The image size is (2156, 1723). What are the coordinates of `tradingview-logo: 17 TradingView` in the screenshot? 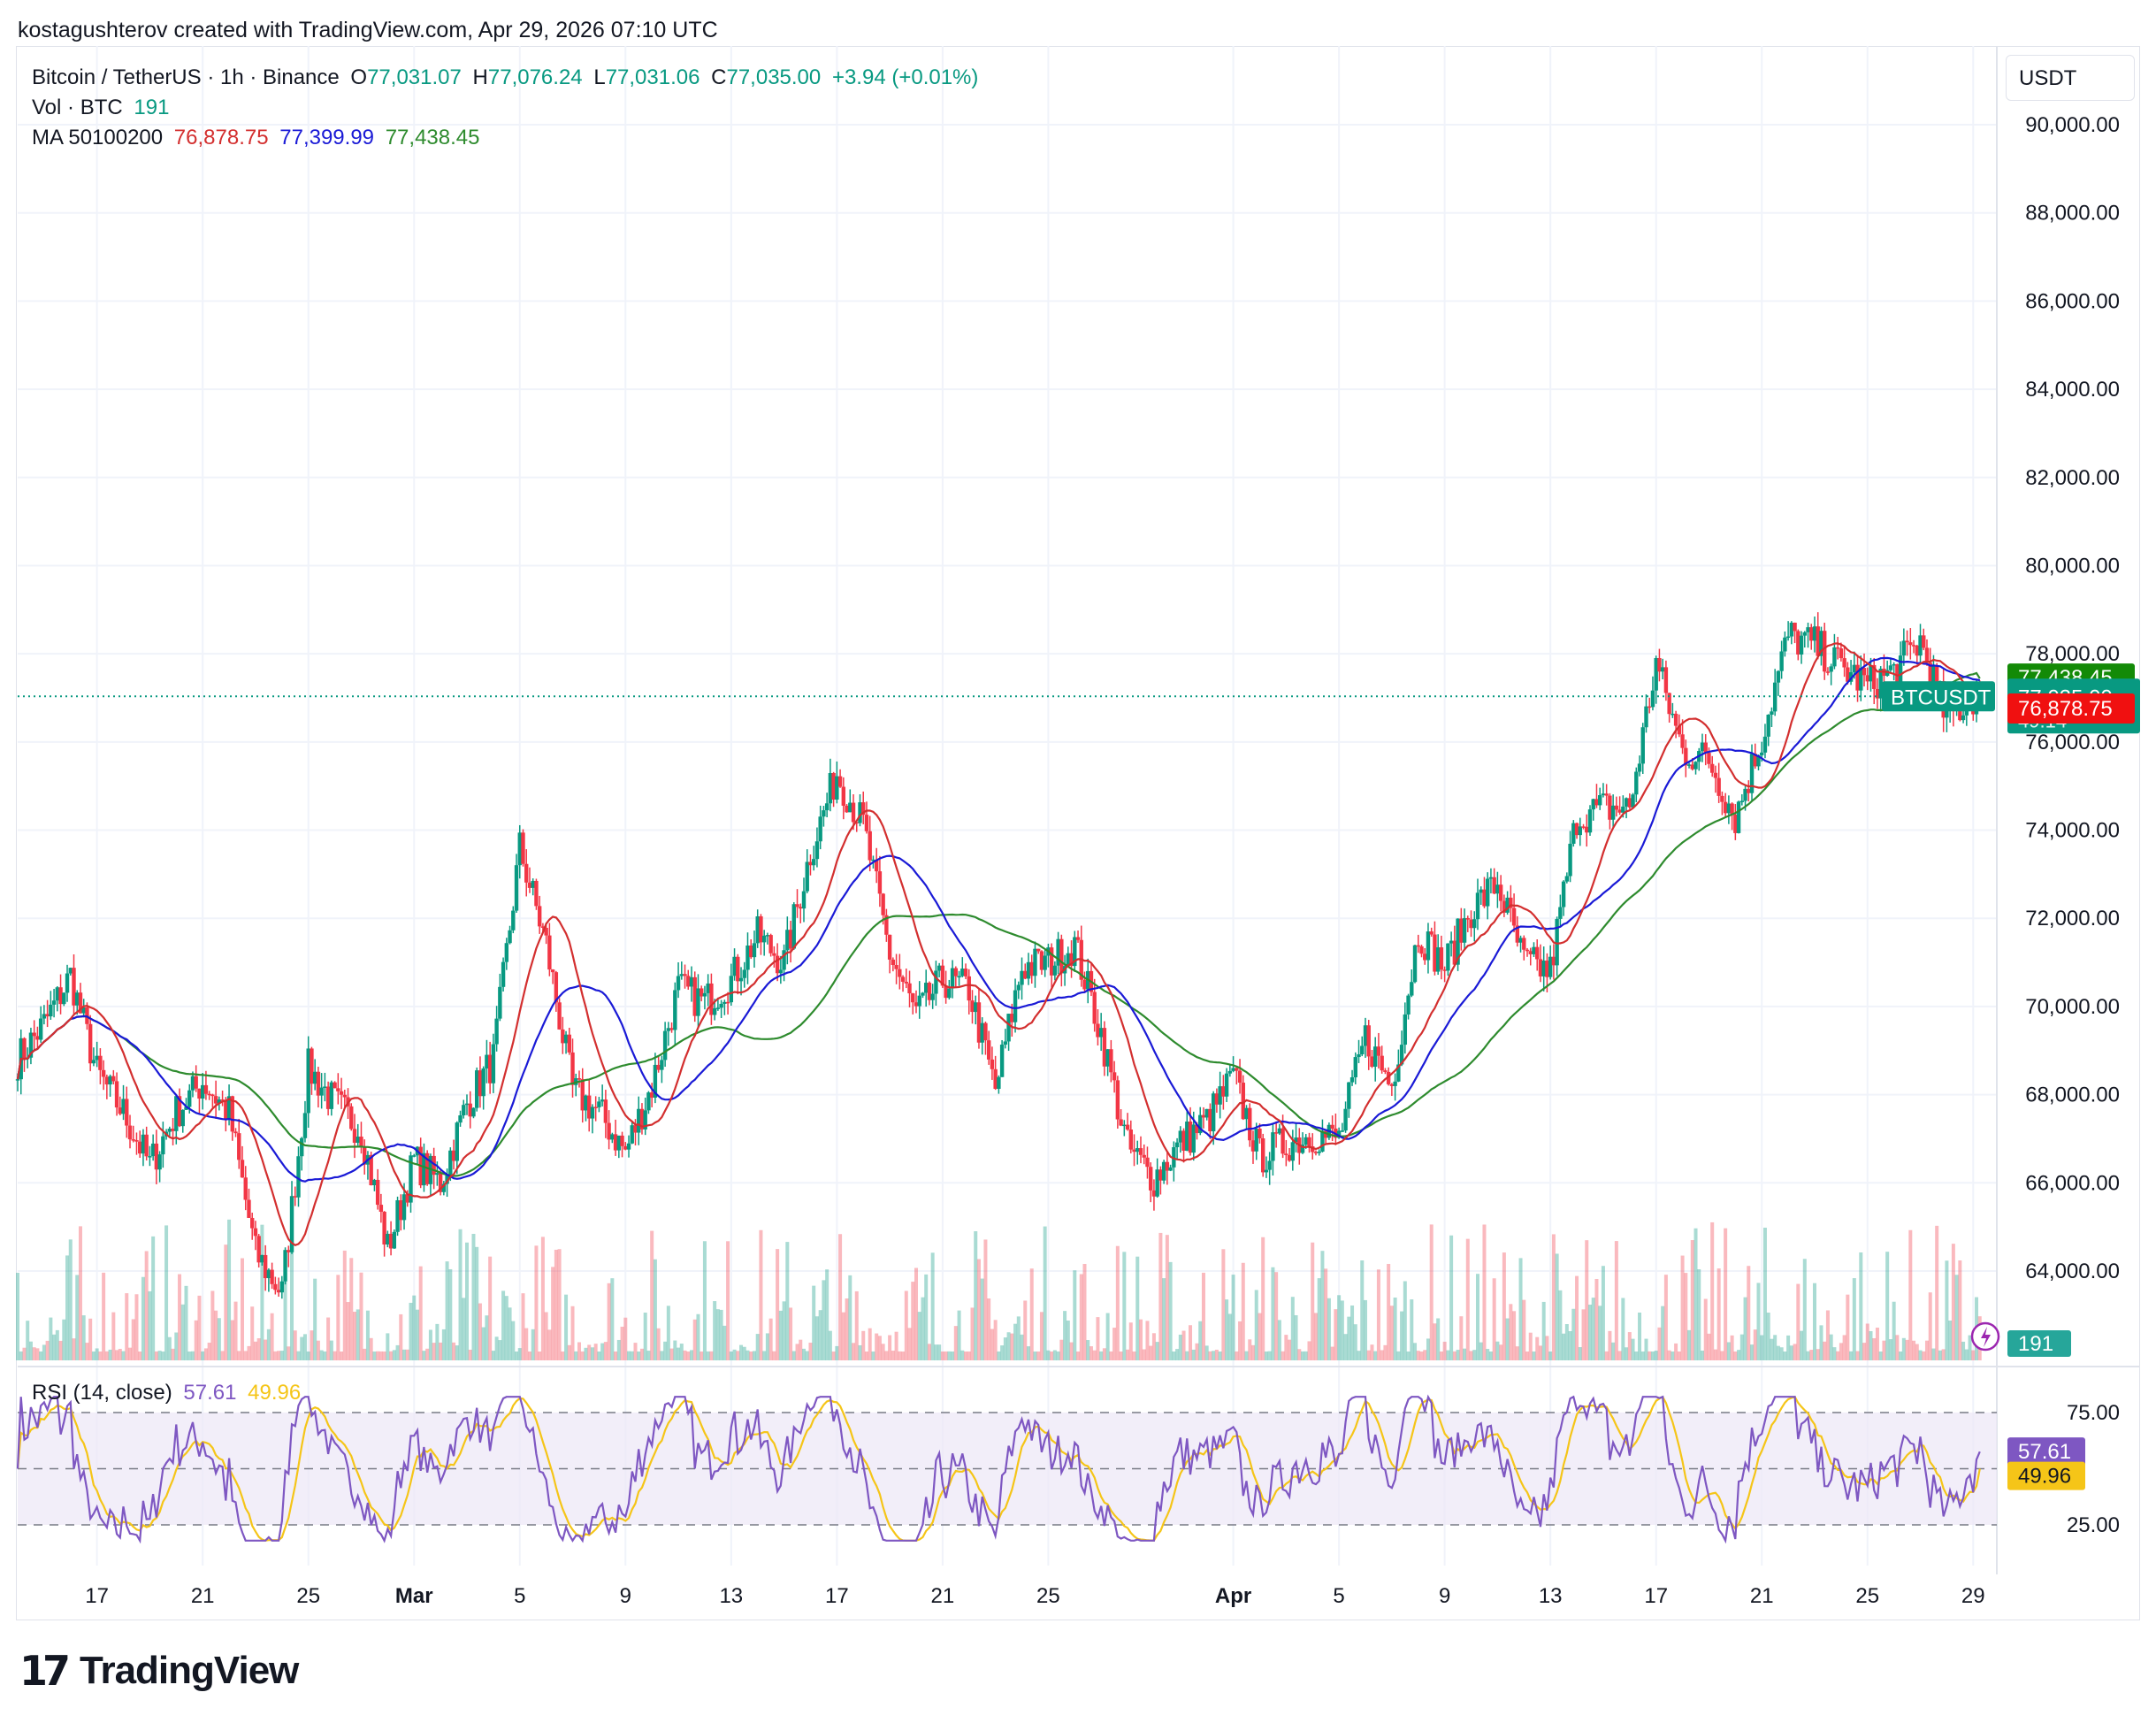 It's located at (159, 1671).